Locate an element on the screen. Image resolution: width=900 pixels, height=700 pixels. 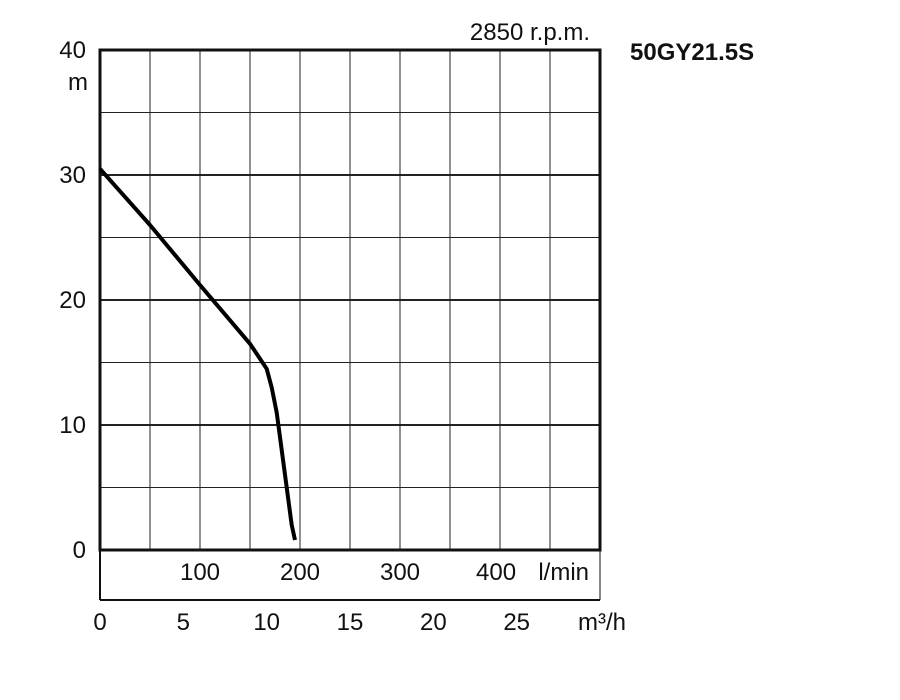
y-tick-label: 40 is located at coordinates (72, 50).